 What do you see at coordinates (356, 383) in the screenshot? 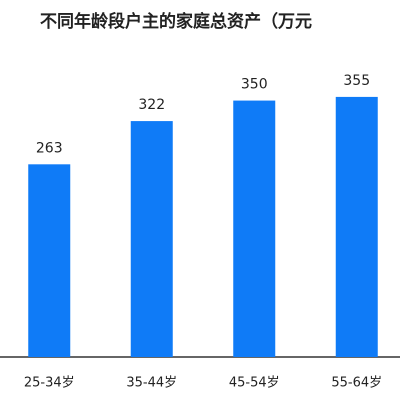
I see `x-tick-label: 55-64岁` at bounding box center [356, 383].